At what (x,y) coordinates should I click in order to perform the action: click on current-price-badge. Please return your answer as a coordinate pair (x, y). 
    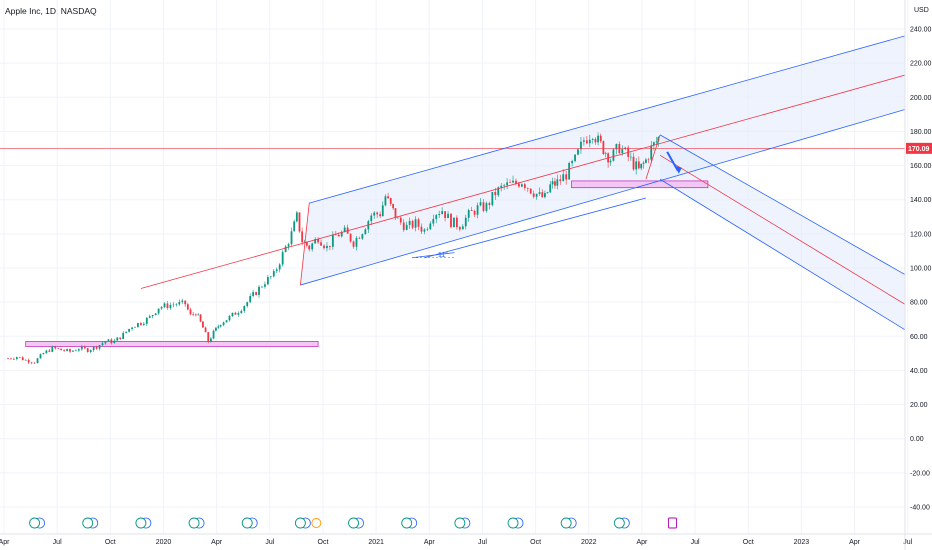
    Looking at the image, I should click on (919, 148).